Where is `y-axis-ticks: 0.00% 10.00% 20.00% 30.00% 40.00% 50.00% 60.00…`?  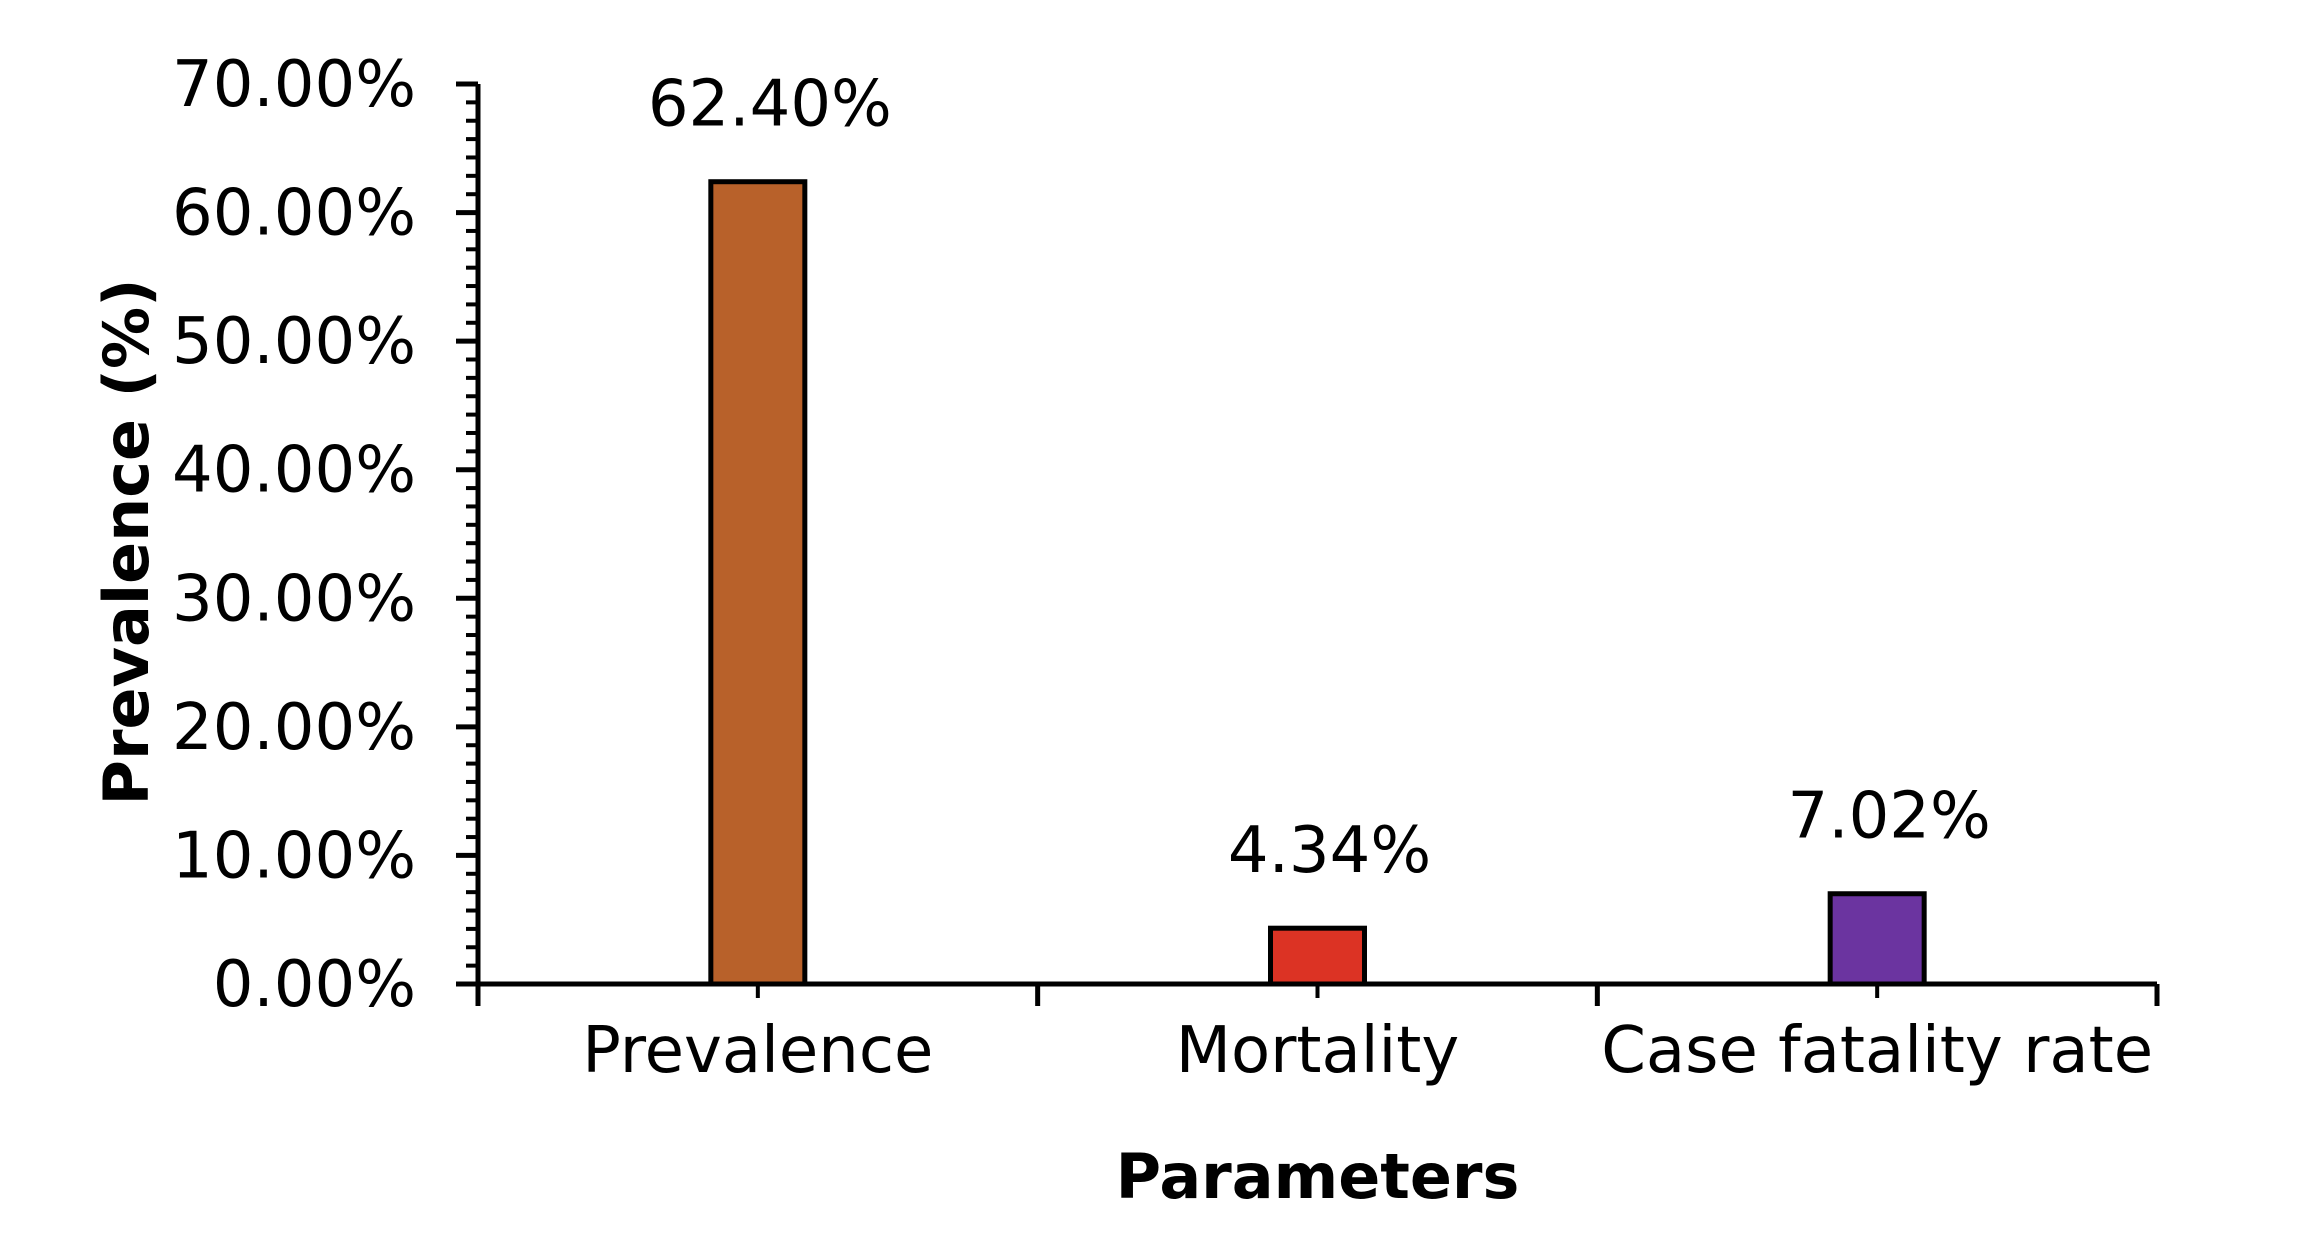 y-axis-ticks: 0.00% 10.00% 20.00% 30.00% 40.00% 50.00% 60.00… is located at coordinates (325, 535).